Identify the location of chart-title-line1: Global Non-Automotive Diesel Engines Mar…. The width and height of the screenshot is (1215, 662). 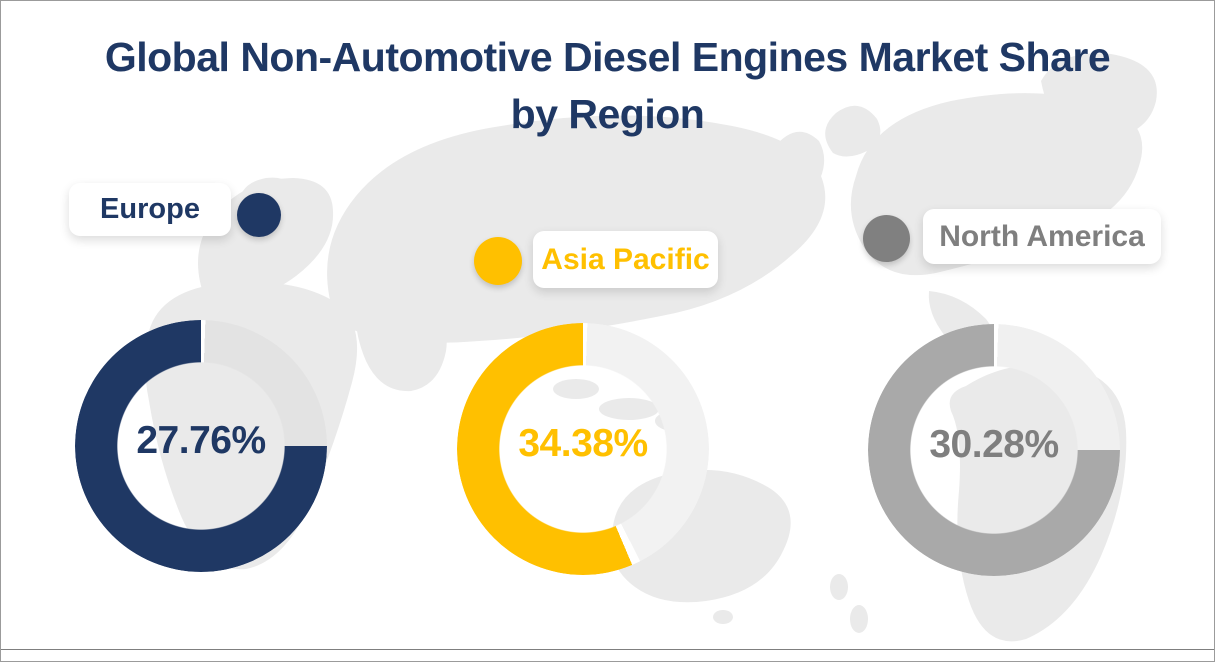
(607, 57).